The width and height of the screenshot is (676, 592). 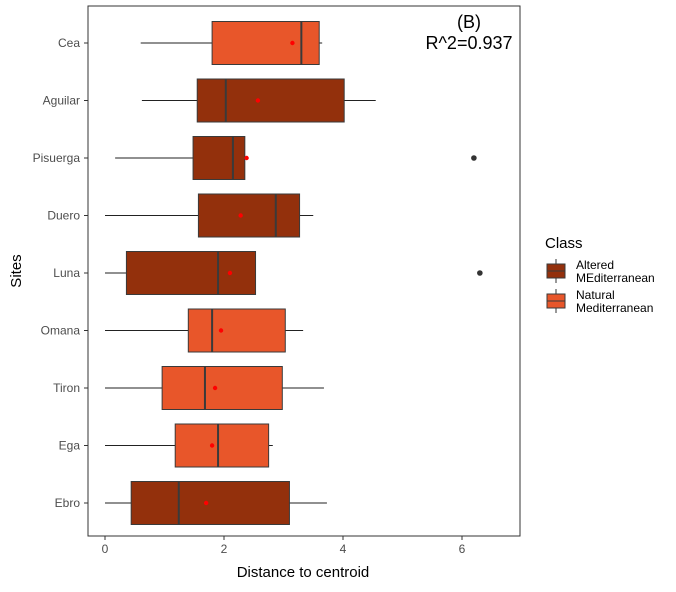 What do you see at coordinates (614, 308) in the screenshot?
I see `legend-label-line2: Mediterranean` at bounding box center [614, 308].